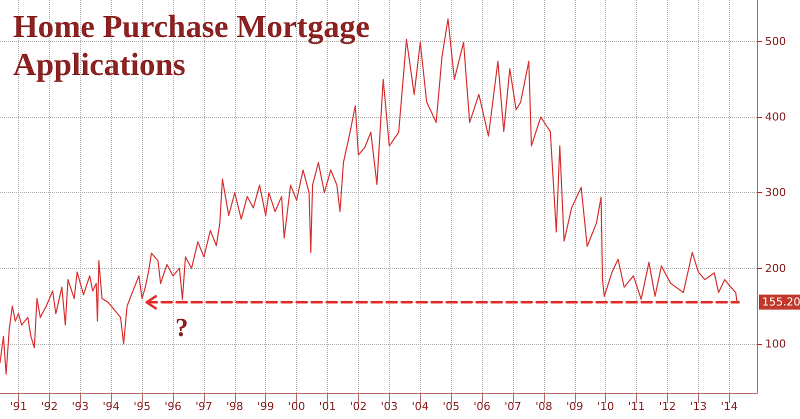 The image size is (800, 419). What do you see at coordinates (420, 406) in the screenshot?
I see `x-tick-label: '04` at bounding box center [420, 406].